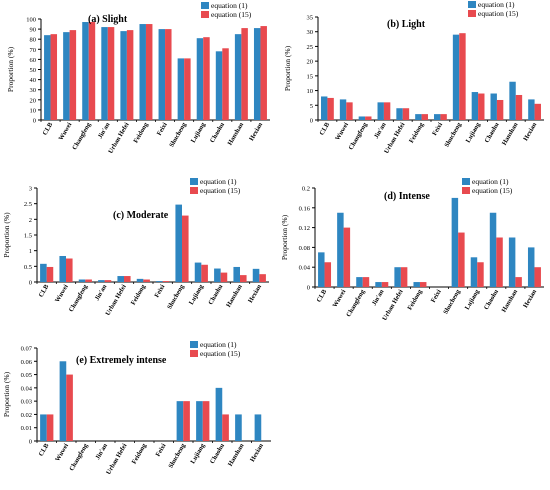  Describe the element at coordinates (161, 450) in the screenshot. I see `panel-5-category-label: Feixi` at that location.